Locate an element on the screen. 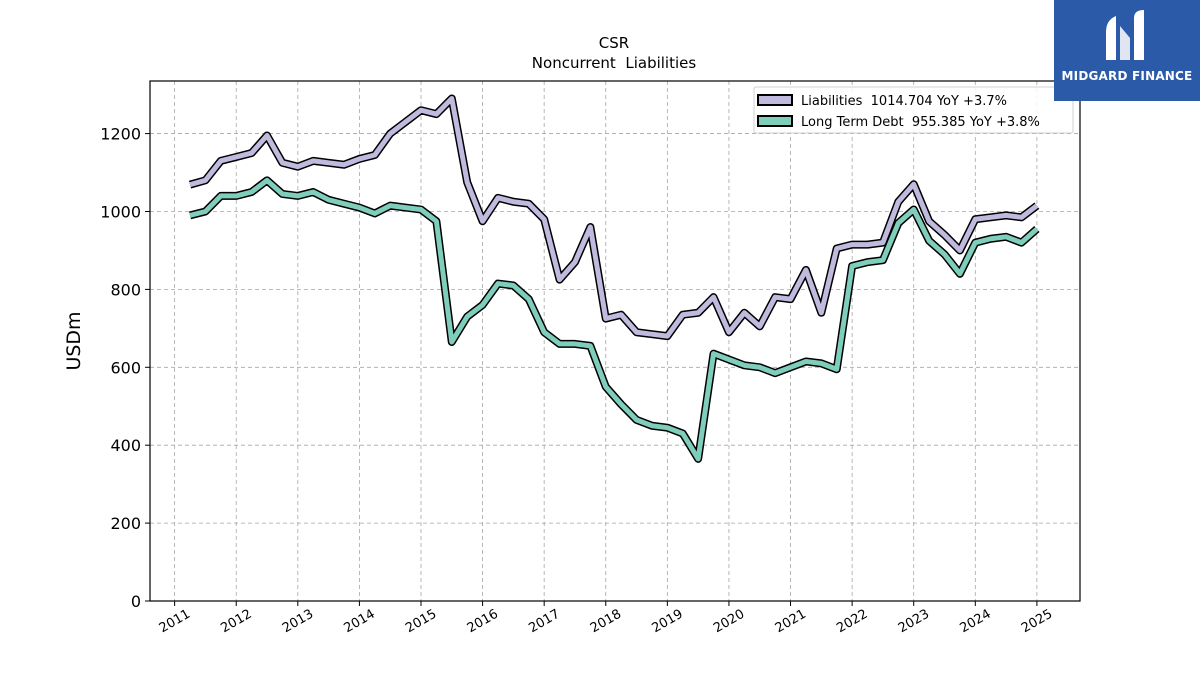 The height and width of the screenshot is (675, 1200). x-tick-label: 2011 is located at coordinates (175, 622).